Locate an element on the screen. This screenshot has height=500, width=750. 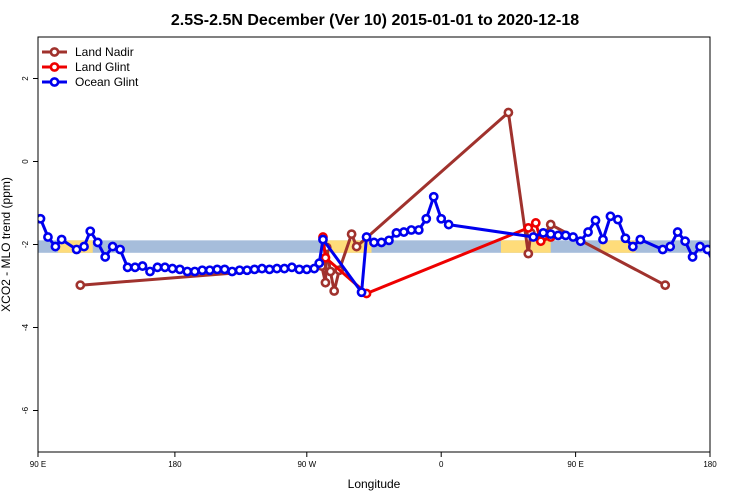
y-tick-label: -6 is located at coordinates (25, 410).